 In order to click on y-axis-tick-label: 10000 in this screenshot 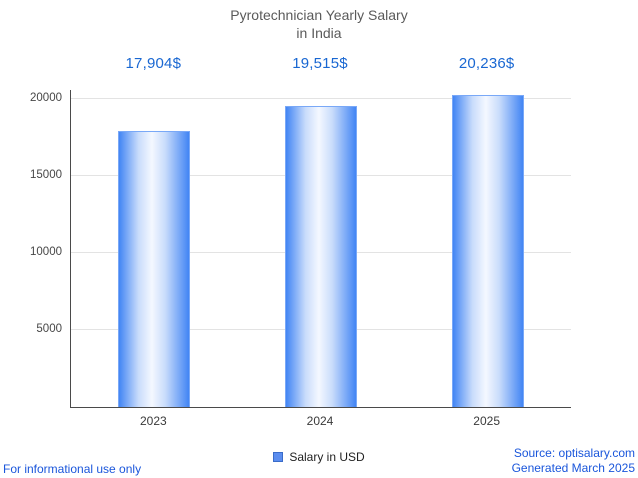, I will do `click(46, 252)`.